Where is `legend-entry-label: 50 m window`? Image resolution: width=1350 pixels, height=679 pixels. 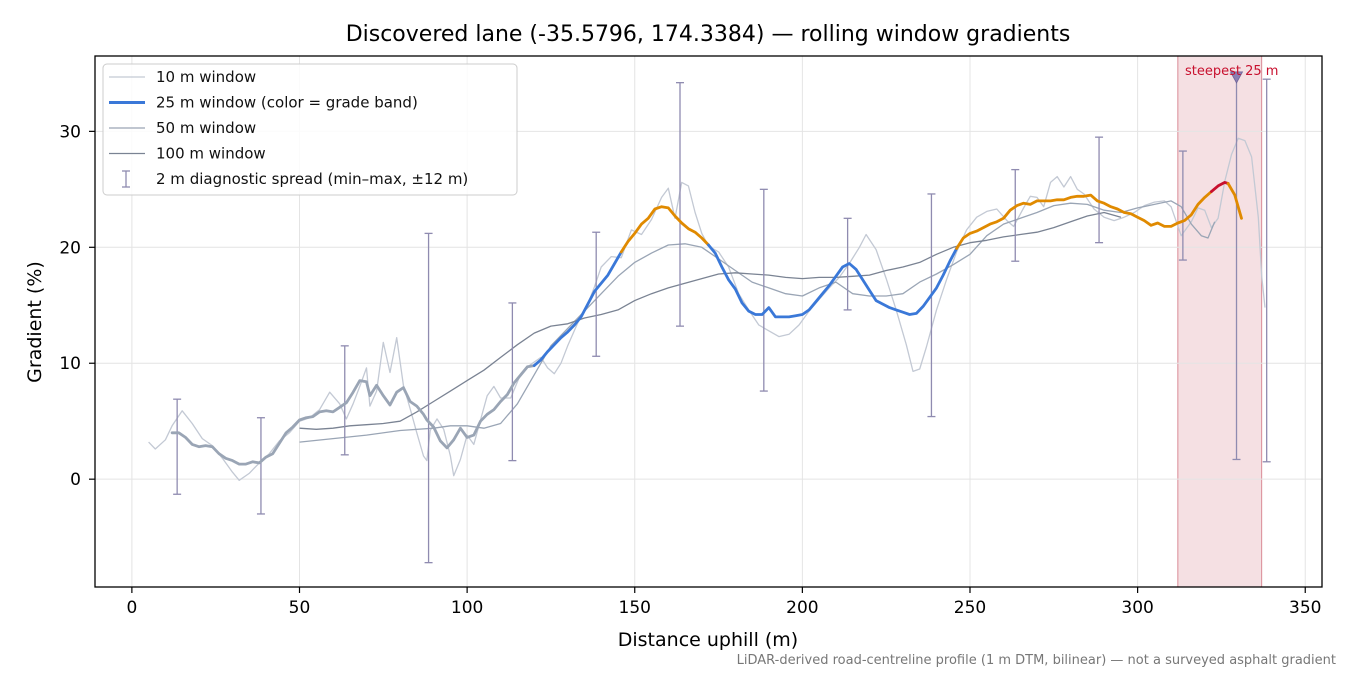
legend-entry-label: 50 m window is located at coordinates (206, 128).